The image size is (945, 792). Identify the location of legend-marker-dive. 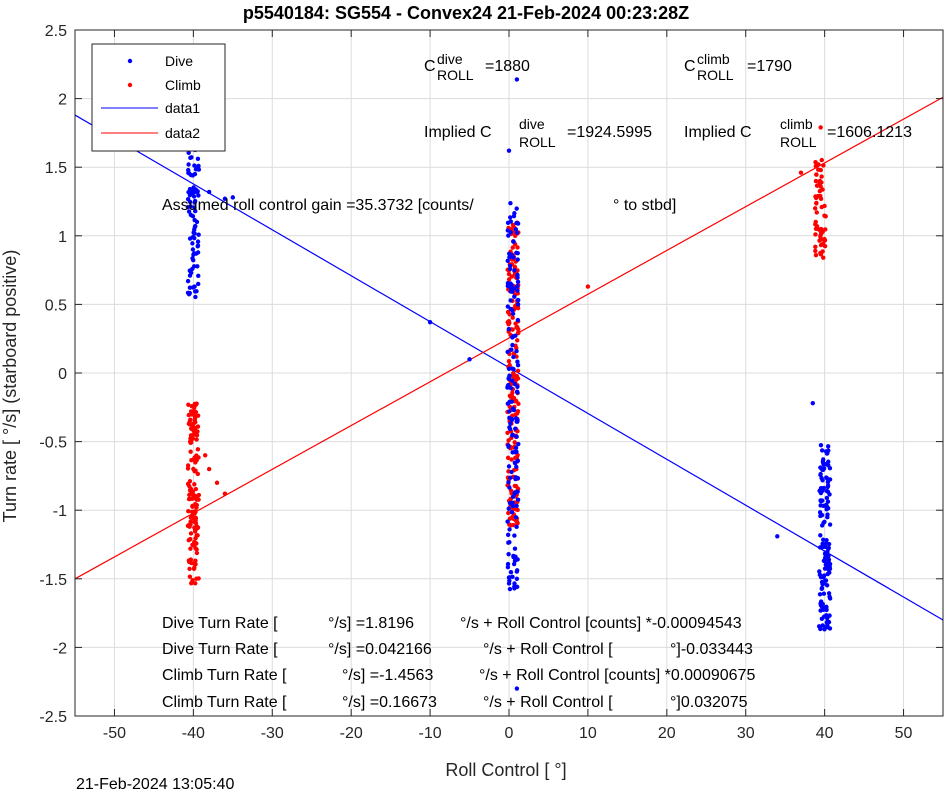
(130, 61).